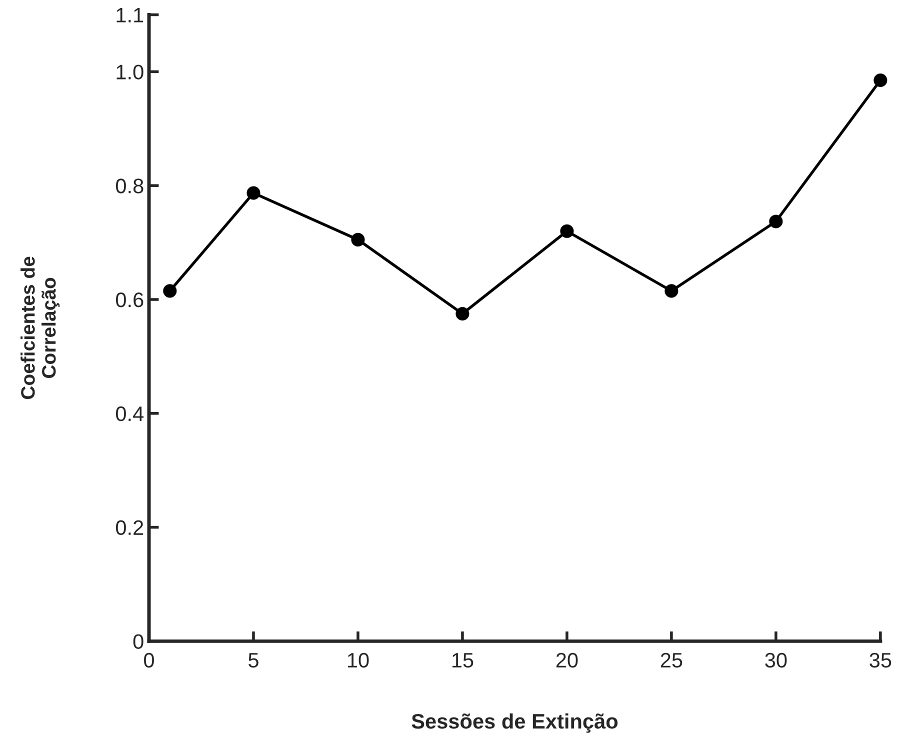 The width and height of the screenshot is (903, 737). I want to click on y-tick-label: 0.8, so click(130, 186).